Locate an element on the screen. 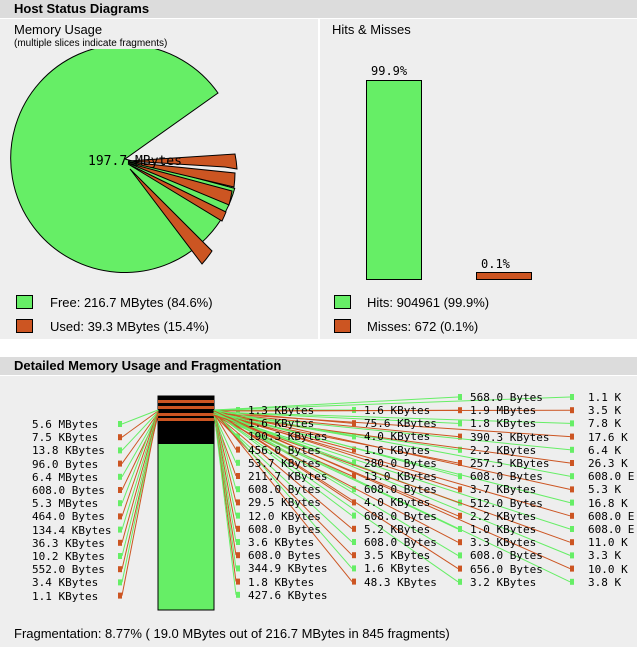 The height and width of the screenshot is (647, 637). fragment-label: 1.6 KBytes is located at coordinates (397, 450).